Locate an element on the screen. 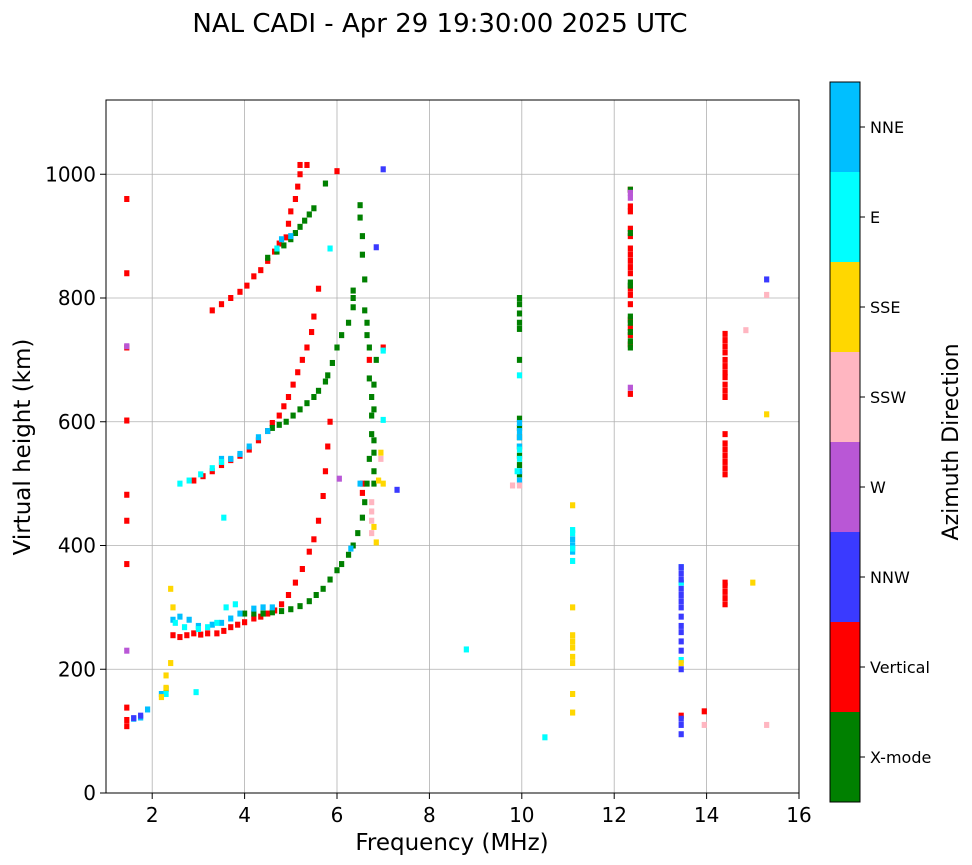 The width and height of the screenshot is (972, 865). y-tick-label: 800 is located at coordinates (77, 298).